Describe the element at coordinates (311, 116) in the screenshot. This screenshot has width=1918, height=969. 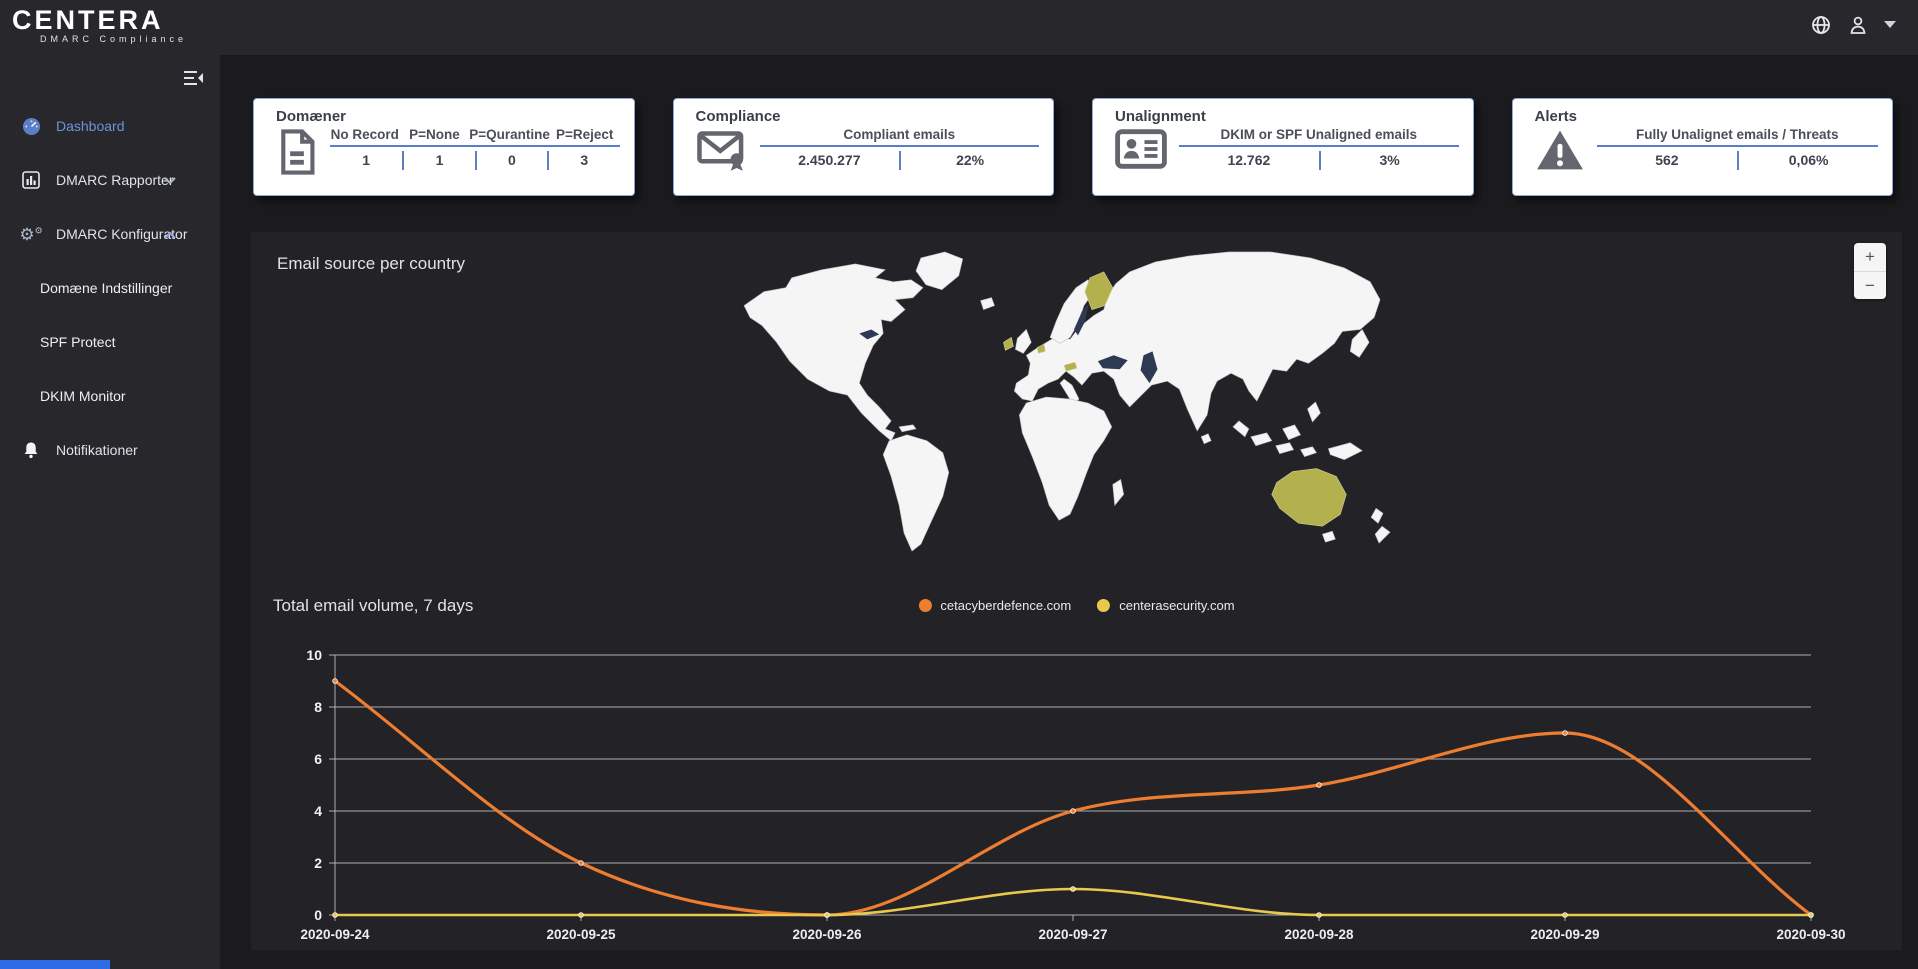
I see `card-title: Domæner` at that location.